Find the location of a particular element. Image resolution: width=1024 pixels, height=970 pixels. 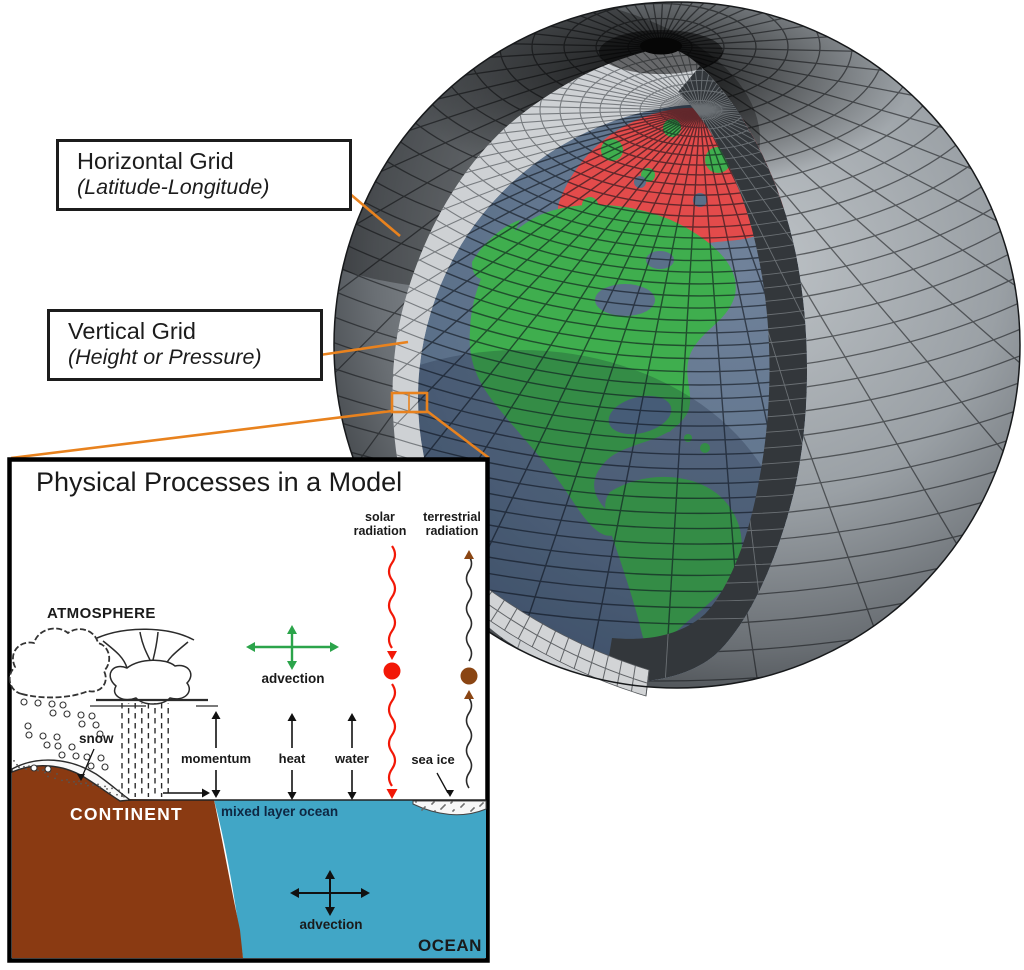

rain-curtain is located at coordinates (145, 750).